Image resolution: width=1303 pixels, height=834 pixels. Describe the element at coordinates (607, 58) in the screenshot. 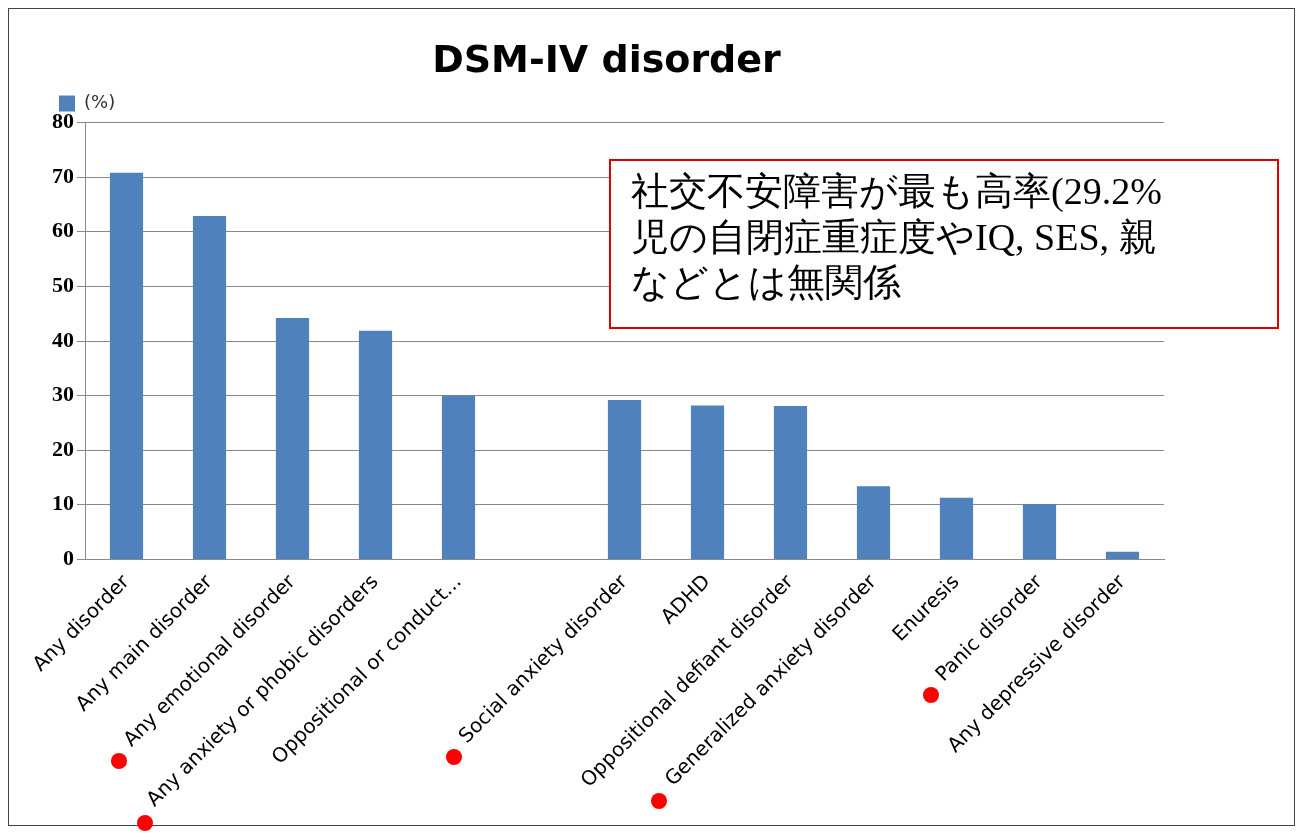

I see `chart-title: DSM-IV disorder` at that location.